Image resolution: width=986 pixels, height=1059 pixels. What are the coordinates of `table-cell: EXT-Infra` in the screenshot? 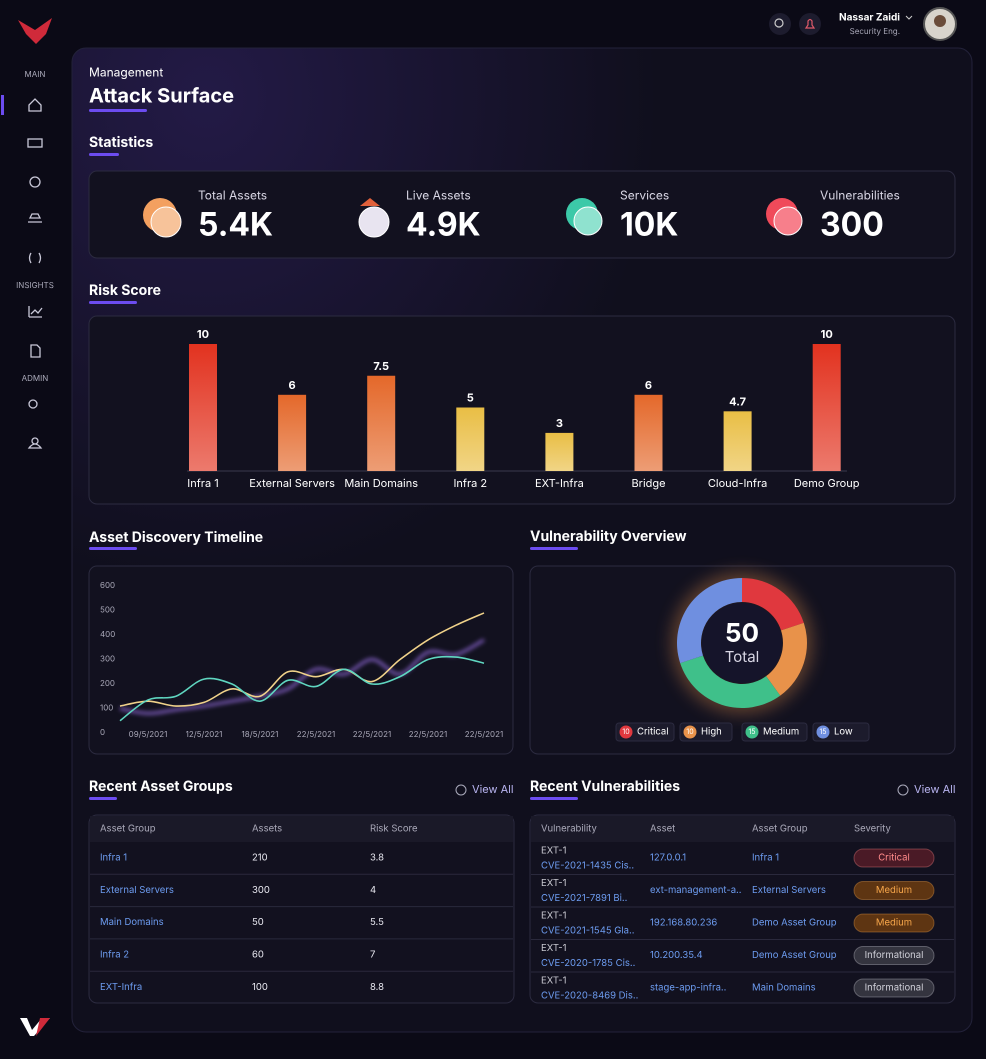 It's located at (121, 987).